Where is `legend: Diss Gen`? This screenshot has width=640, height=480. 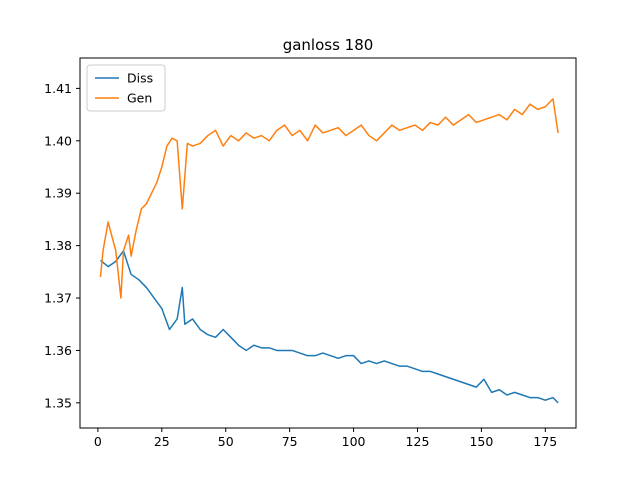
legend: Diss Gen is located at coordinates (126, 88).